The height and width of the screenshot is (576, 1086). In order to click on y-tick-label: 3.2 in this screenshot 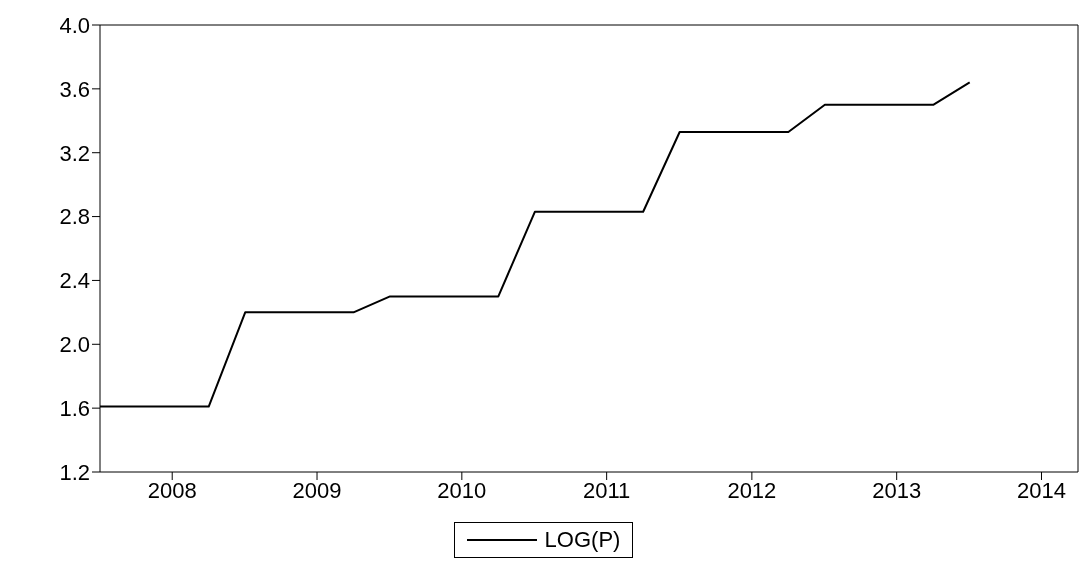, I will do `click(74, 153)`.